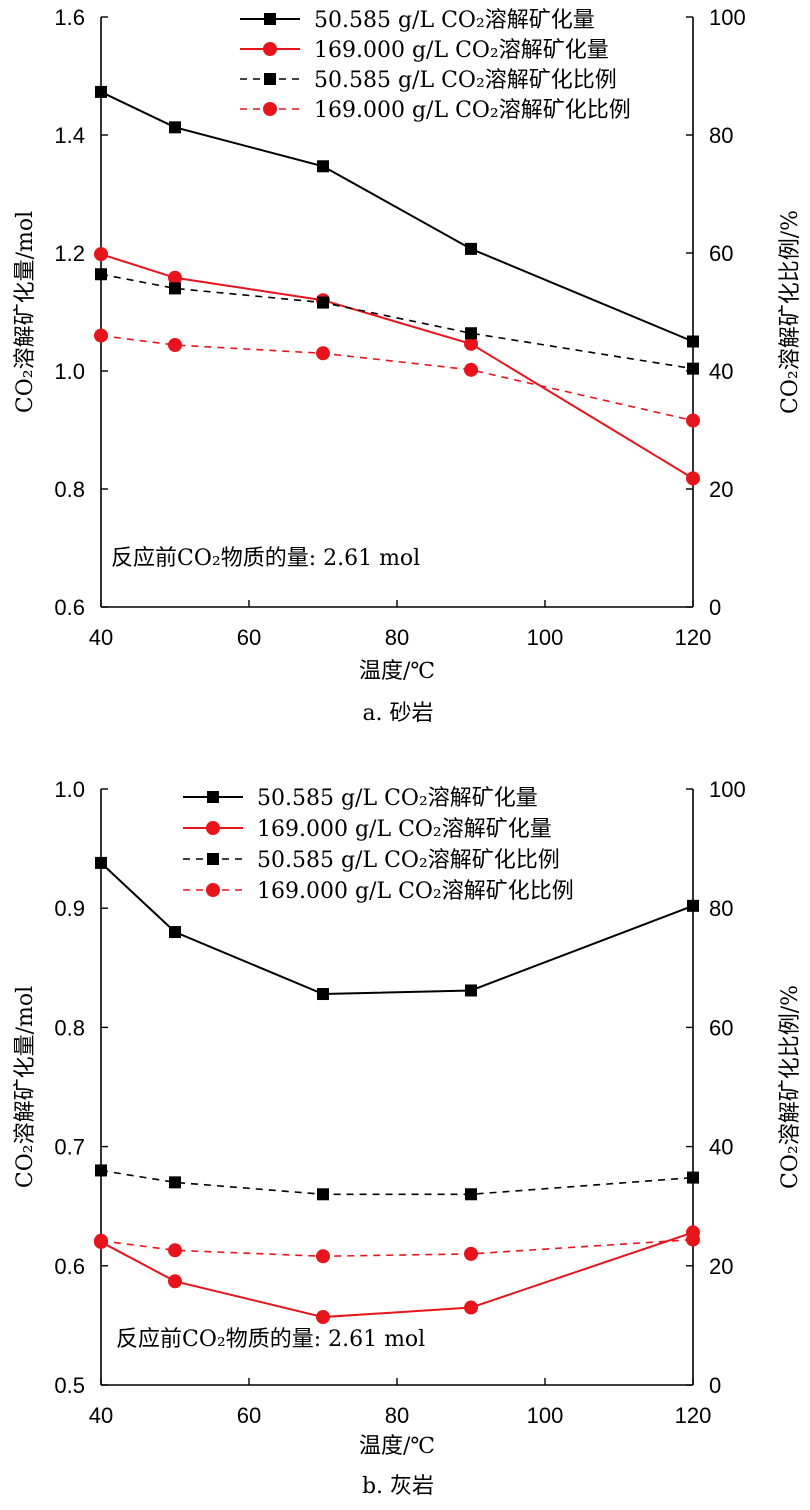  I want to click on y-left-axis-title: CO₂溶解矿化量/mol, so click(25, 1087).